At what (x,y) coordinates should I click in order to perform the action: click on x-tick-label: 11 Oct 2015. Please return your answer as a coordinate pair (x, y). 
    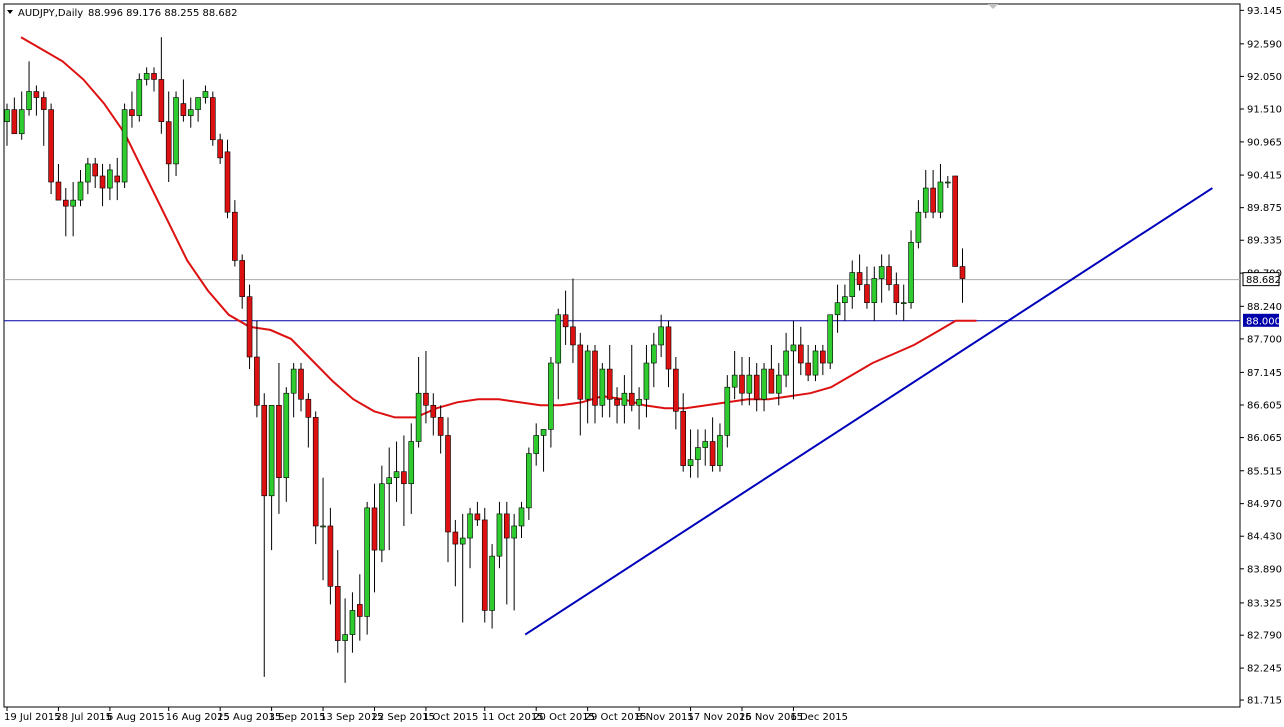
    Looking at the image, I should click on (513, 717).